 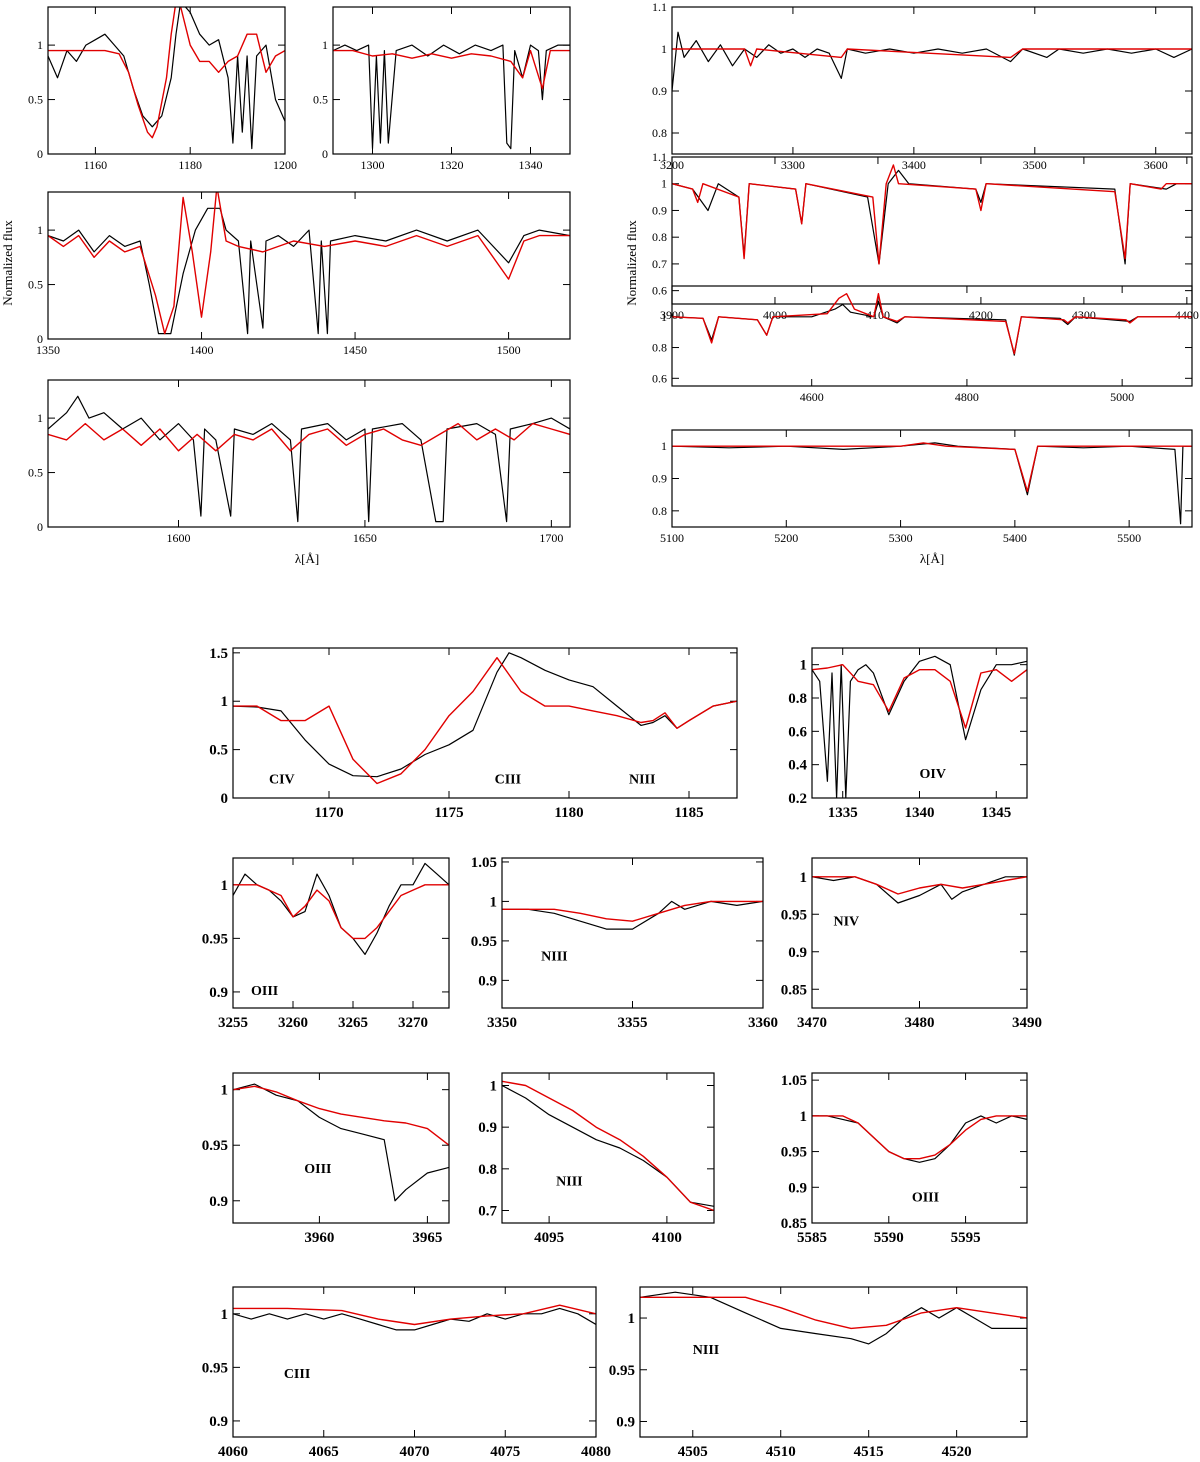 I want to click on x-tick-label: 5100, so click(x=672, y=538).